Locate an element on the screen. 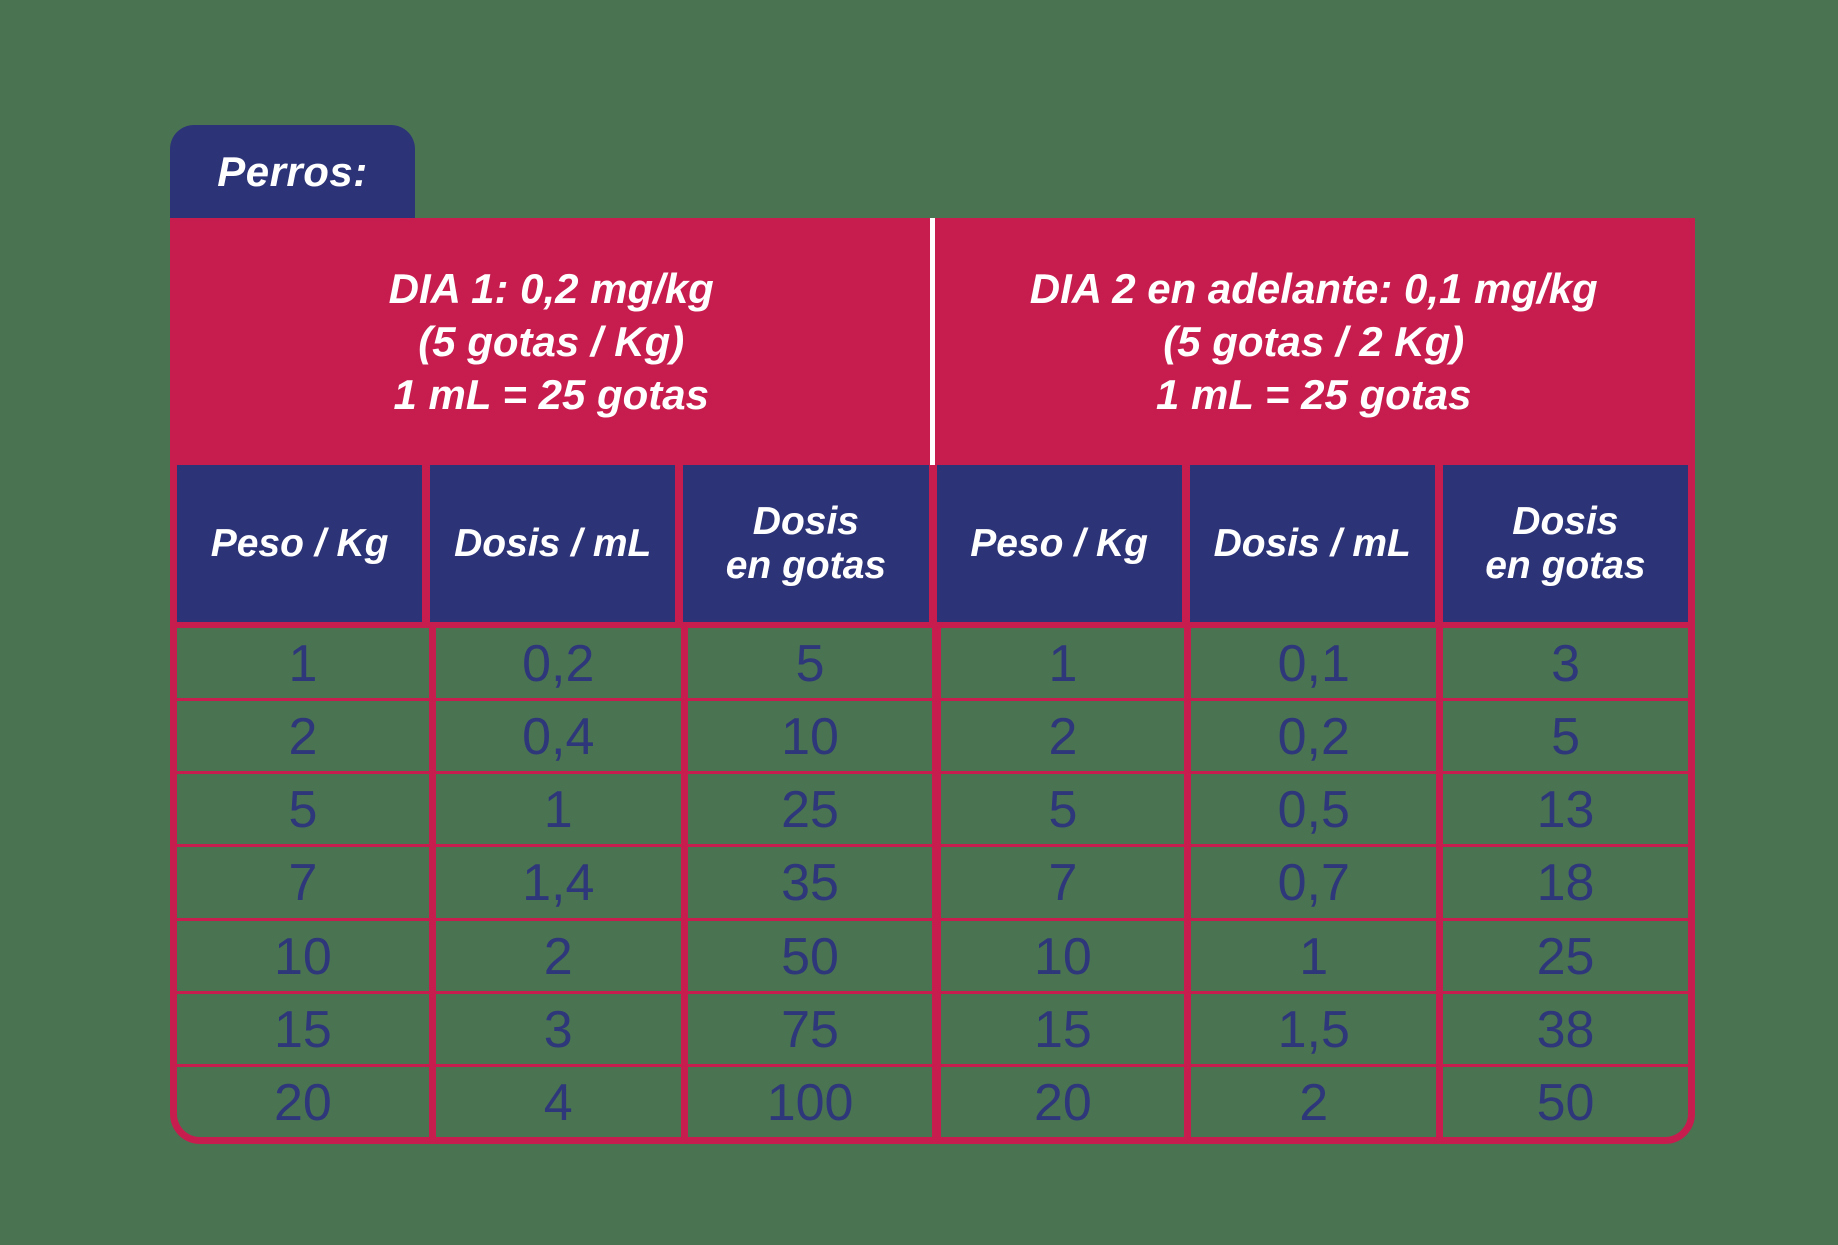  table-cell: 1,5 is located at coordinates (1310, 1028).